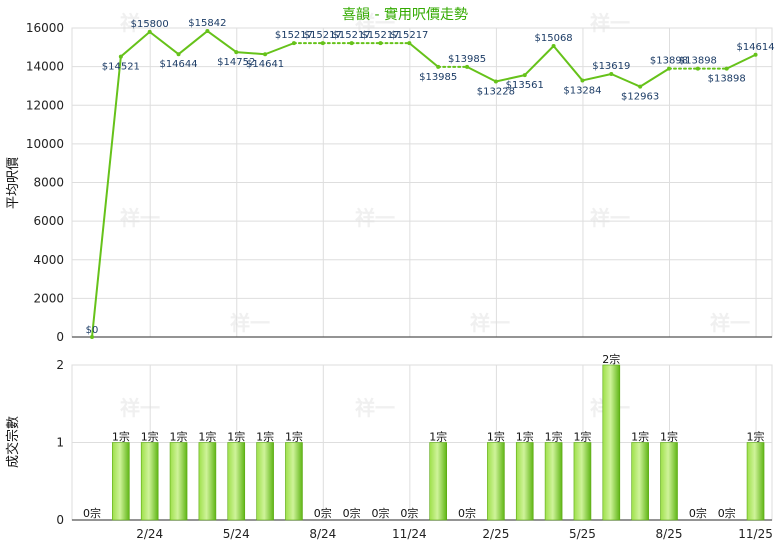 This screenshot has width=780, height=550. Describe the element at coordinates (60, 337) in the screenshot. I see `price-y-tick-label: 0` at that location.